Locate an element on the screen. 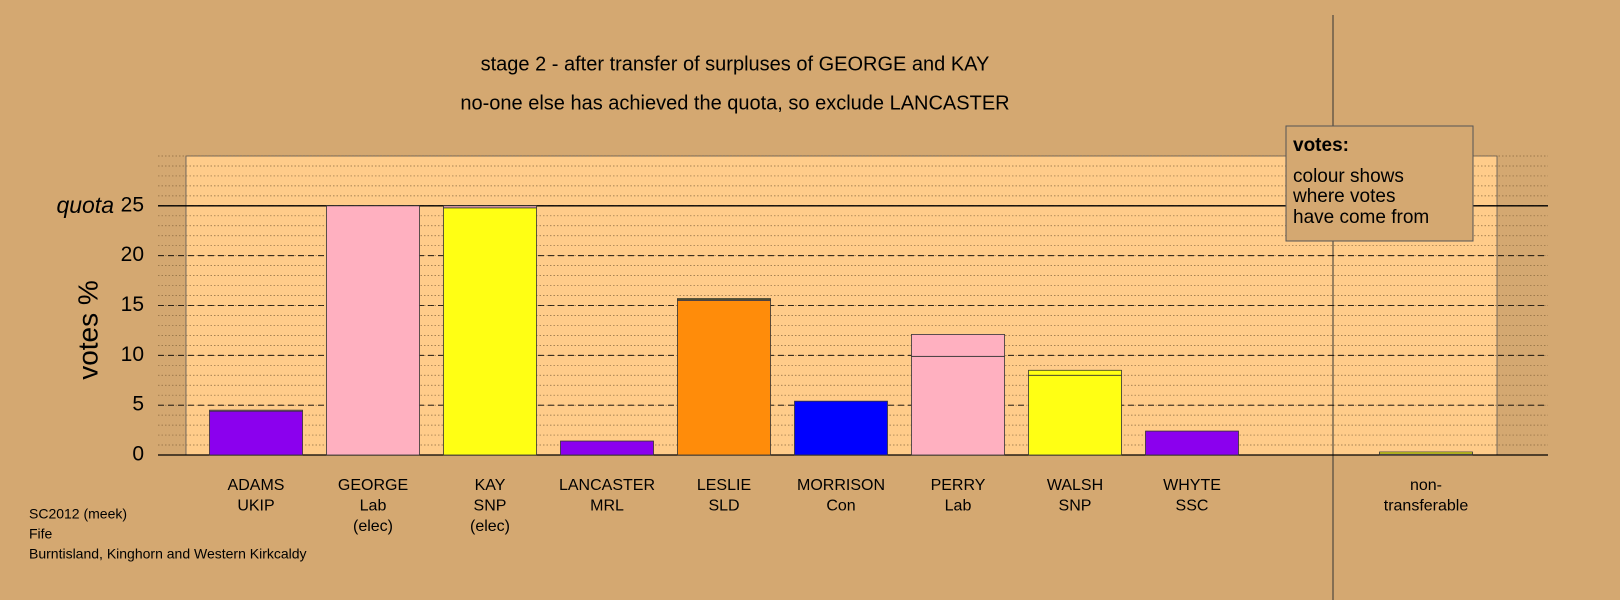 This screenshot has height=600, width=1620. footnote: Fife is located at coordinates (41, 534).